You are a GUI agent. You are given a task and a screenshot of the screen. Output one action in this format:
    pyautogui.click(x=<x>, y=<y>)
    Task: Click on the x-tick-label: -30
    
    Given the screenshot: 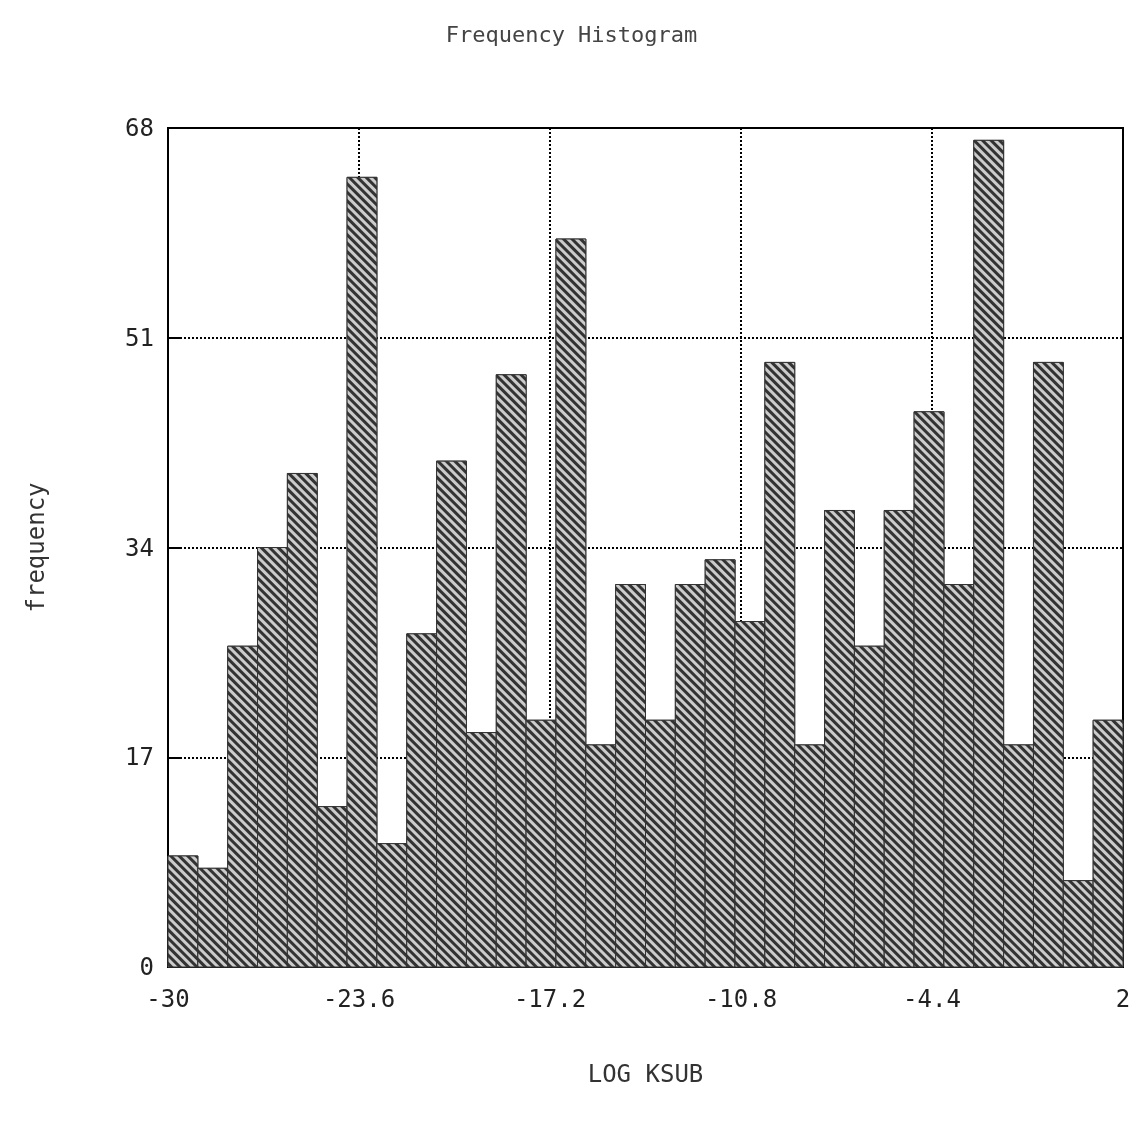 What is the action you would take?
    pyautogui.click(x=168, y=999)
    